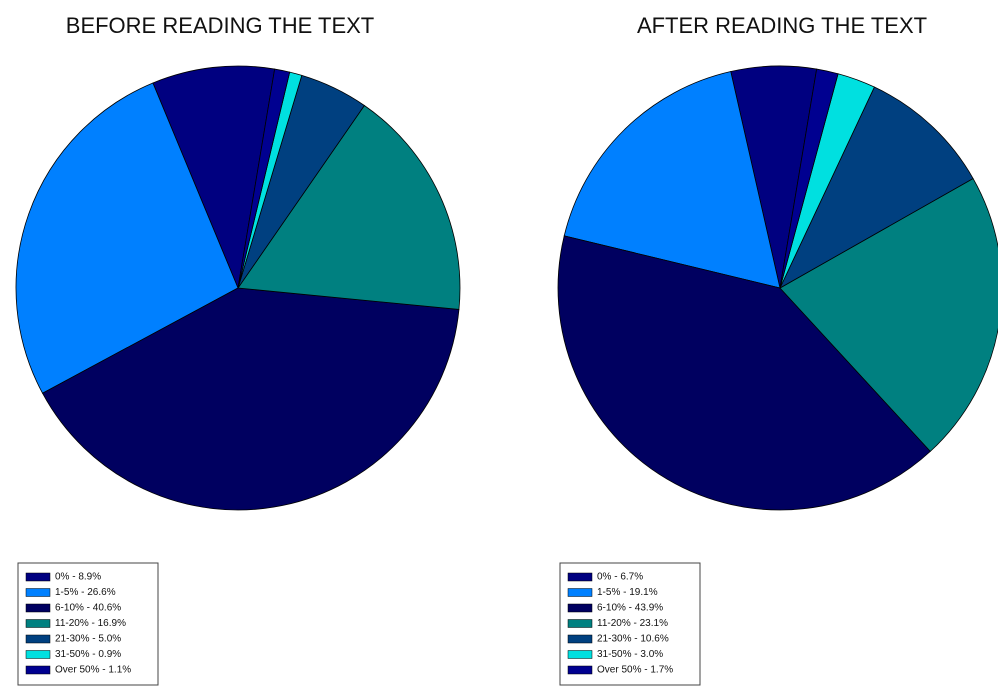 The width and height of the screenshot is (998, 689). I want to click on legend-label: 21-30% - 5.0%, so click(88, 639).